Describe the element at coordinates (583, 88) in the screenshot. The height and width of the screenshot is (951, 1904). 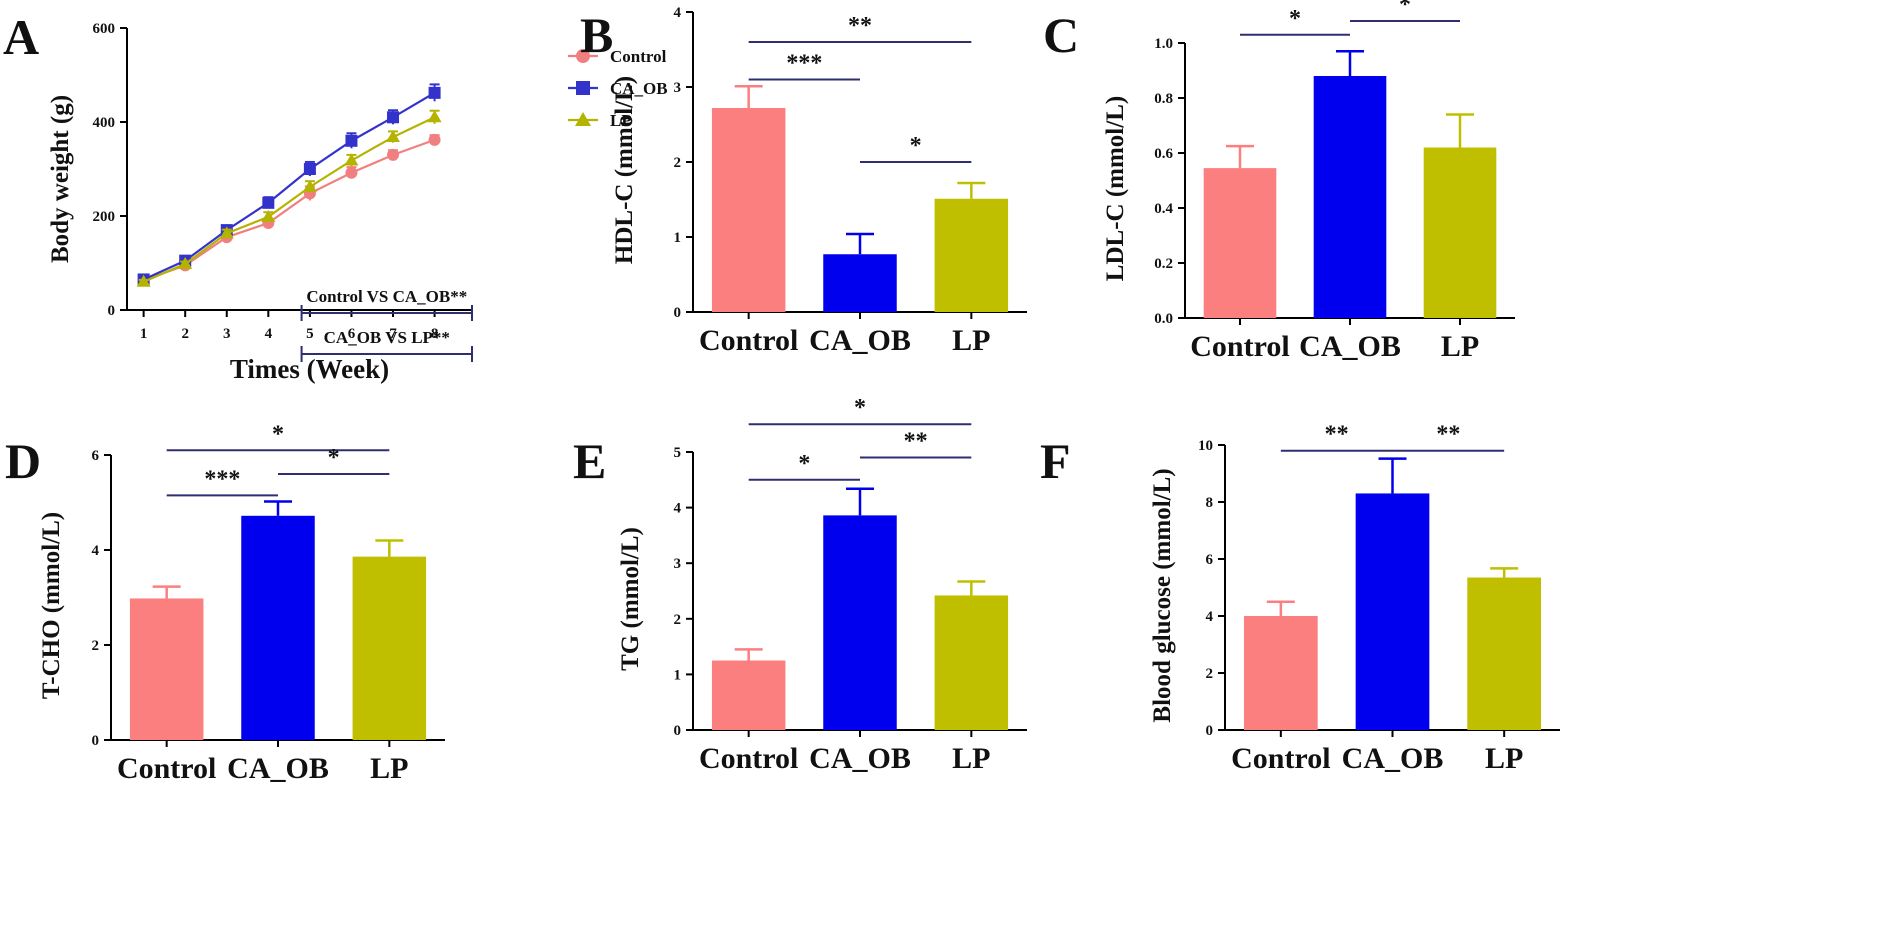
I see `legend-marker-ca-ob` at that location.